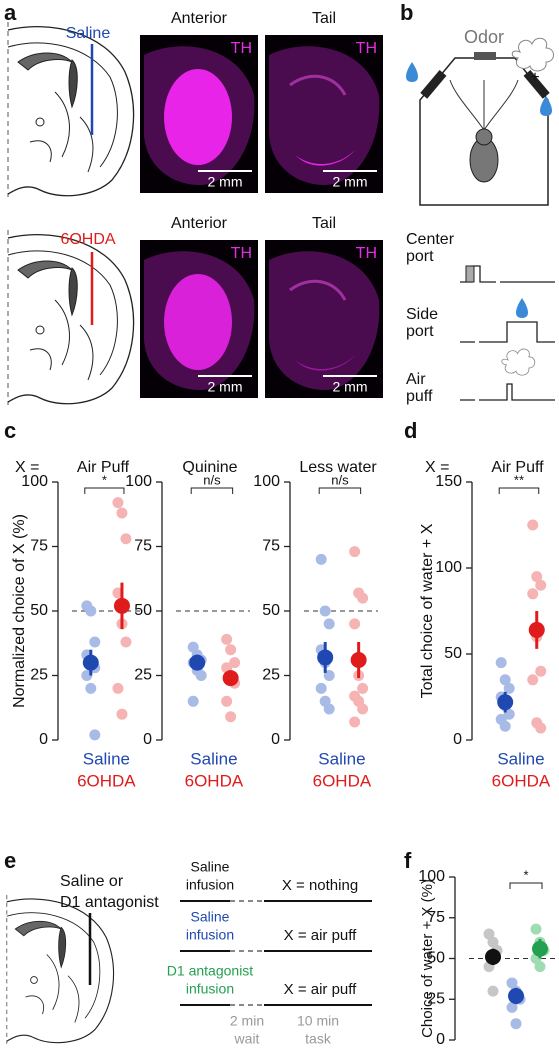 The height and width of the screenshot is (1050, 559). I want to click on significance-label: n/s, so click(340, 479).